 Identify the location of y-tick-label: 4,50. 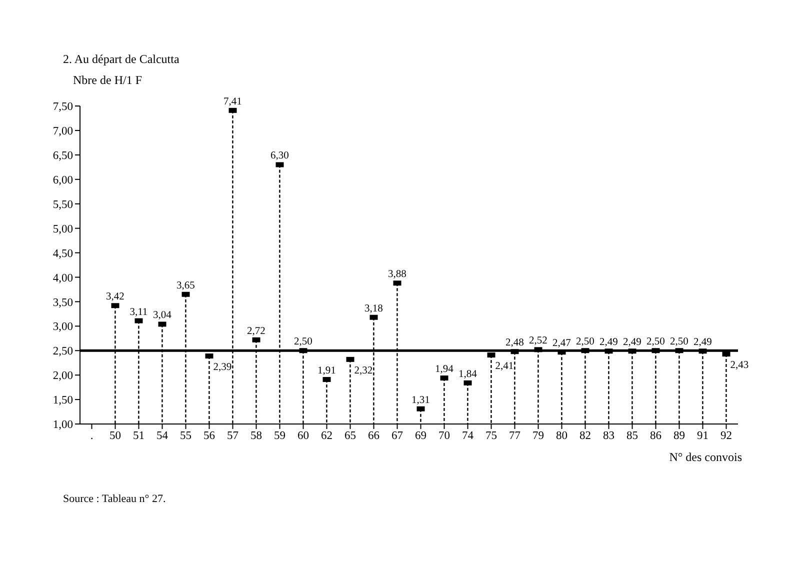
(63, 254).